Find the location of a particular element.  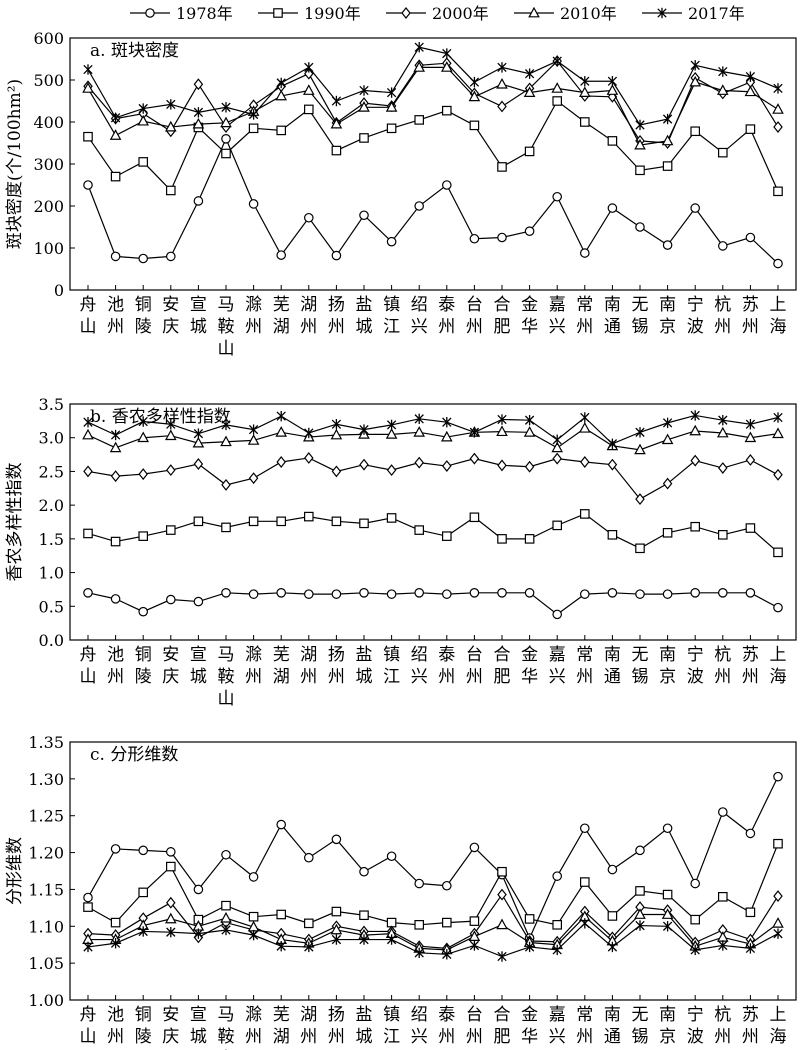

x-tick-label: 镇江 is located at coordinates (391, 1026).